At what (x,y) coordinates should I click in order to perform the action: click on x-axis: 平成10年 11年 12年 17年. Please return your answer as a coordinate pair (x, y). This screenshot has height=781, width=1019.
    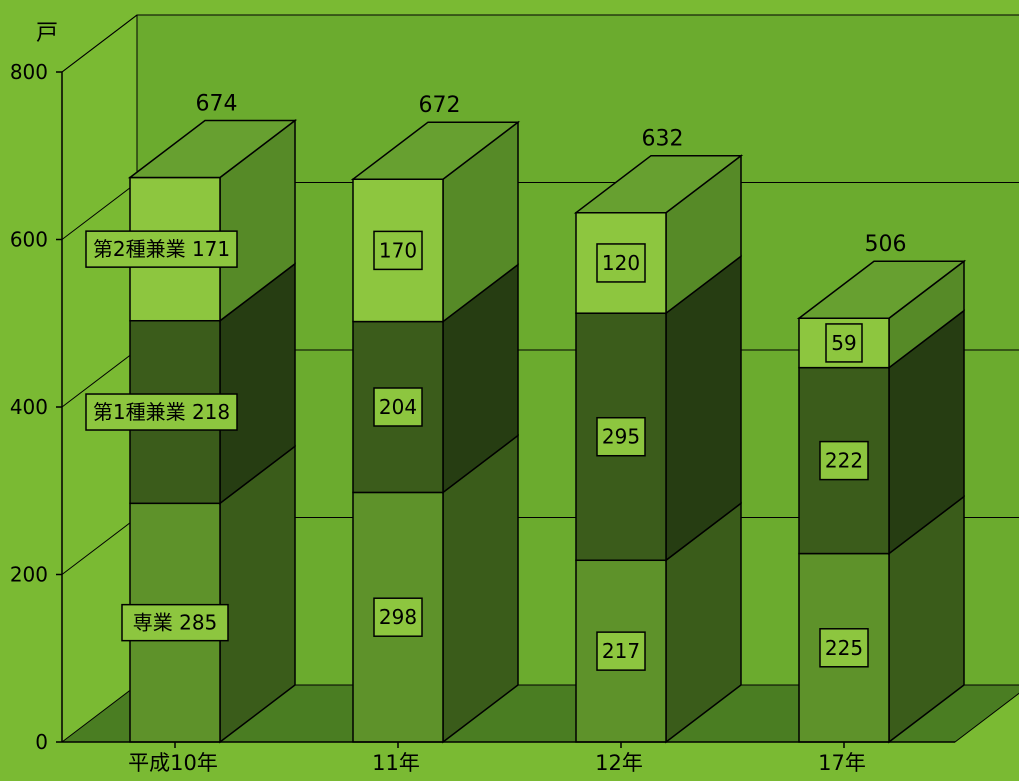
    Looking at the image, I should click on (508, 758).